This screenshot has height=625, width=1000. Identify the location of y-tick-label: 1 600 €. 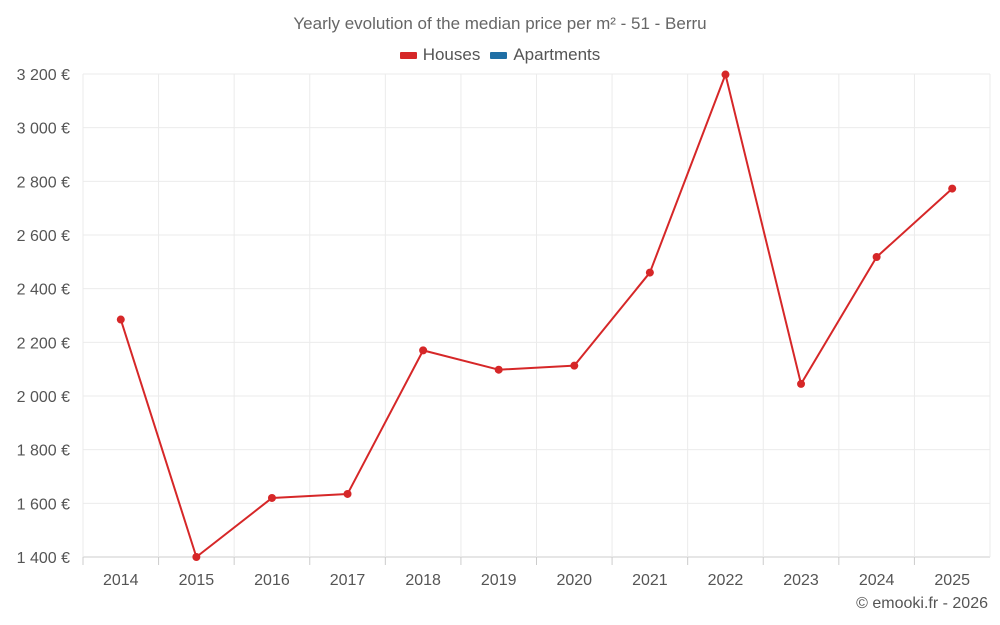
(43, 504).